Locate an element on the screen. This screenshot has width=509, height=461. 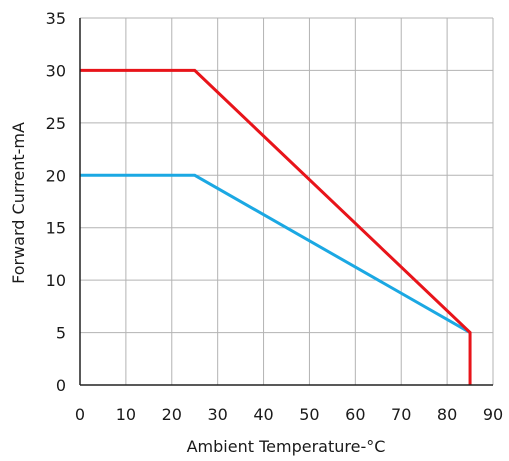
x-tick-label: 40 is located at coordinates (263, 414).